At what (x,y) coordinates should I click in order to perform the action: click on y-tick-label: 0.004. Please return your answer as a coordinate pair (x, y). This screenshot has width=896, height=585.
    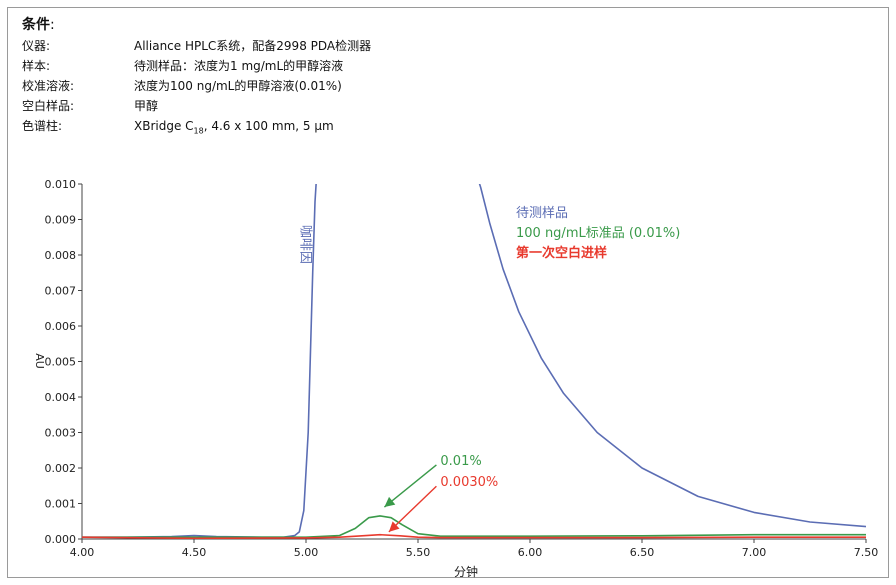
    Looking at the image, I should click on (61, 397).